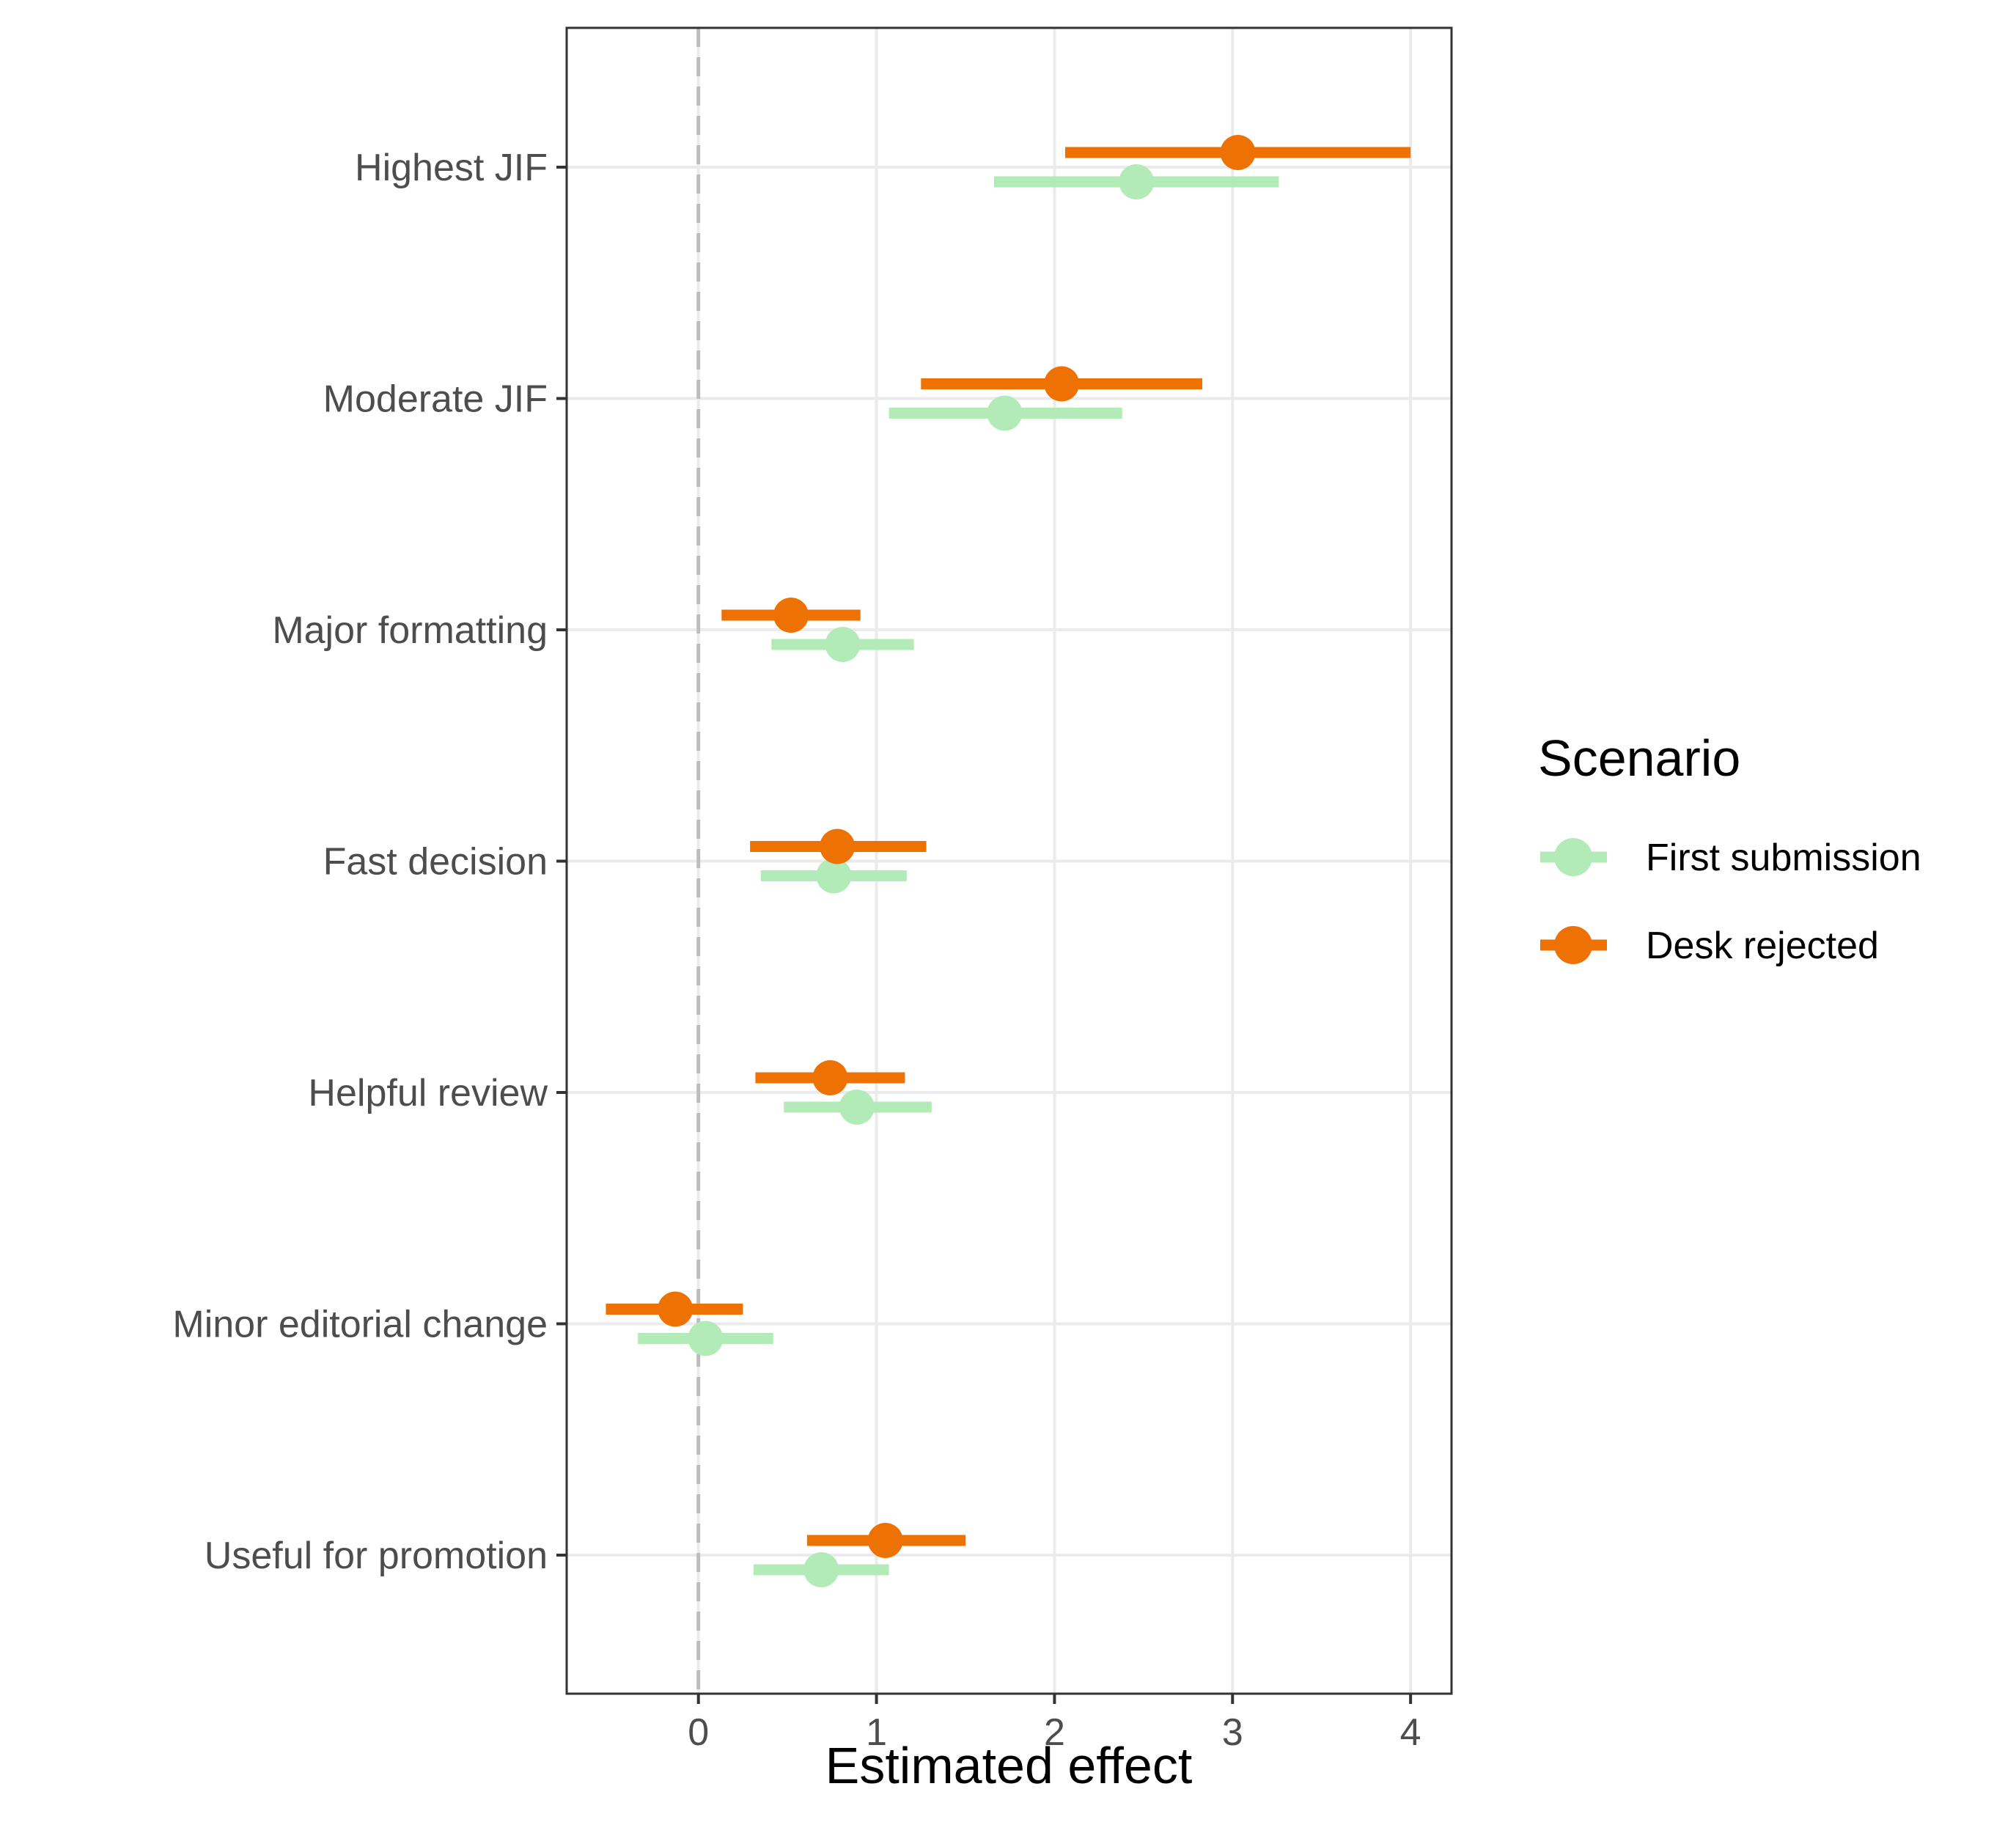  I want to click on point-first-submission-major-formatting, so click(843, 644).